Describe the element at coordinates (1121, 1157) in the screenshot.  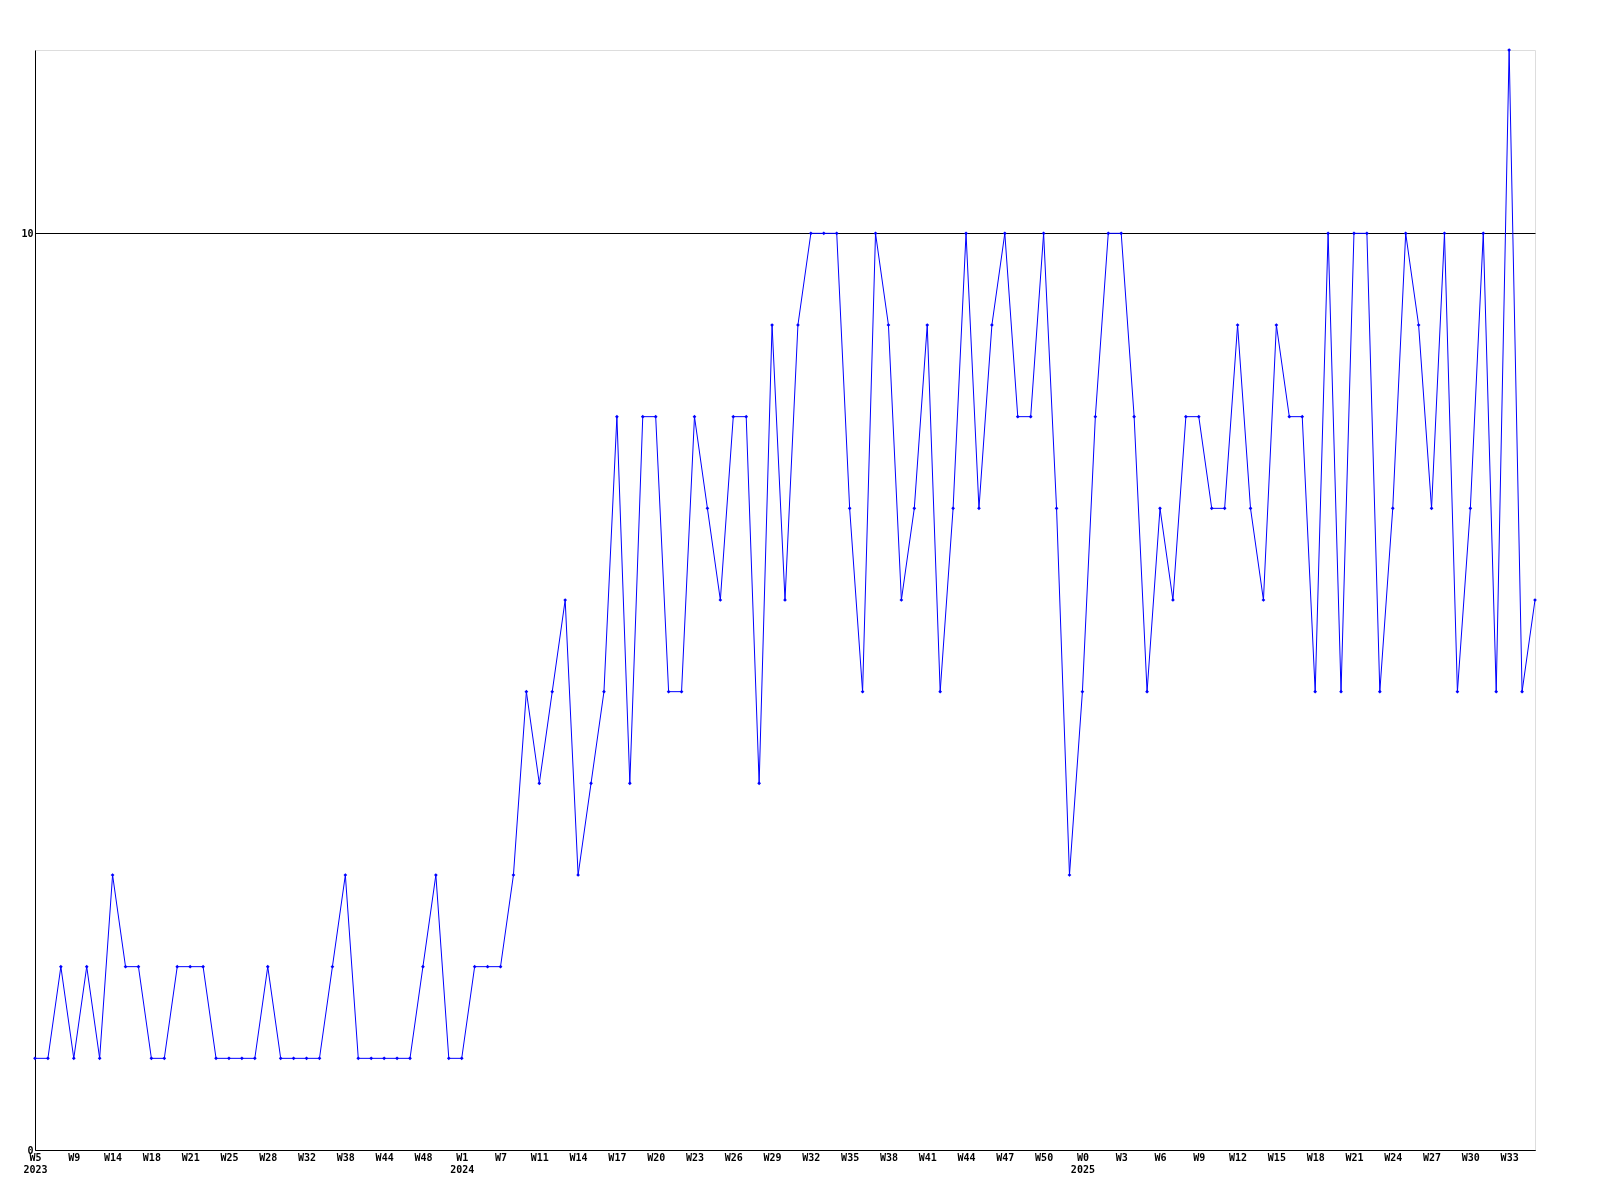
I see `x-tick-label: W3` at that location.